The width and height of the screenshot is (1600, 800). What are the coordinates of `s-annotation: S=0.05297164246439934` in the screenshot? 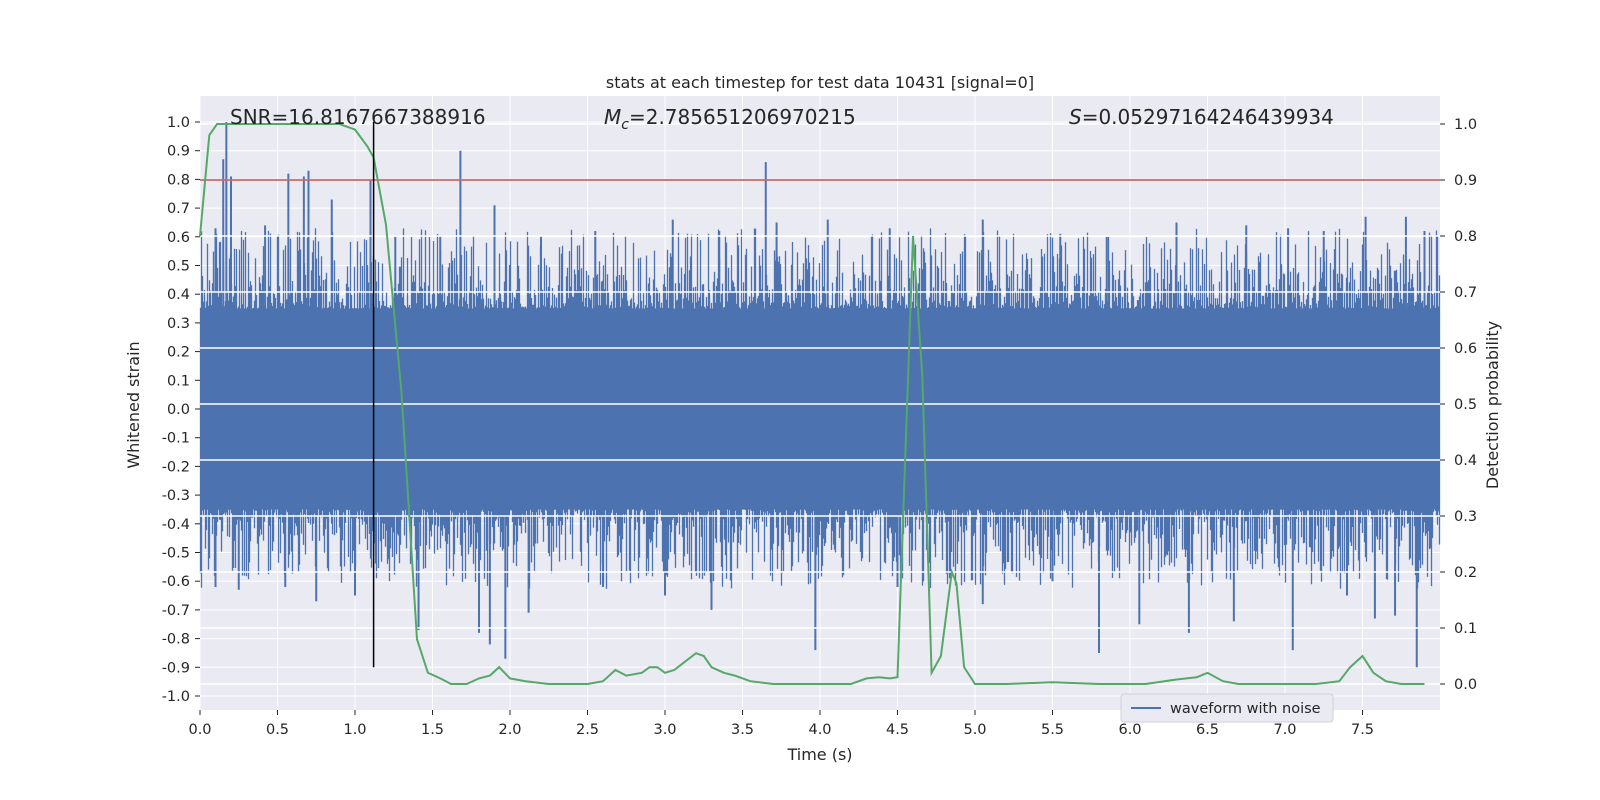 It's located at (1201, 117).